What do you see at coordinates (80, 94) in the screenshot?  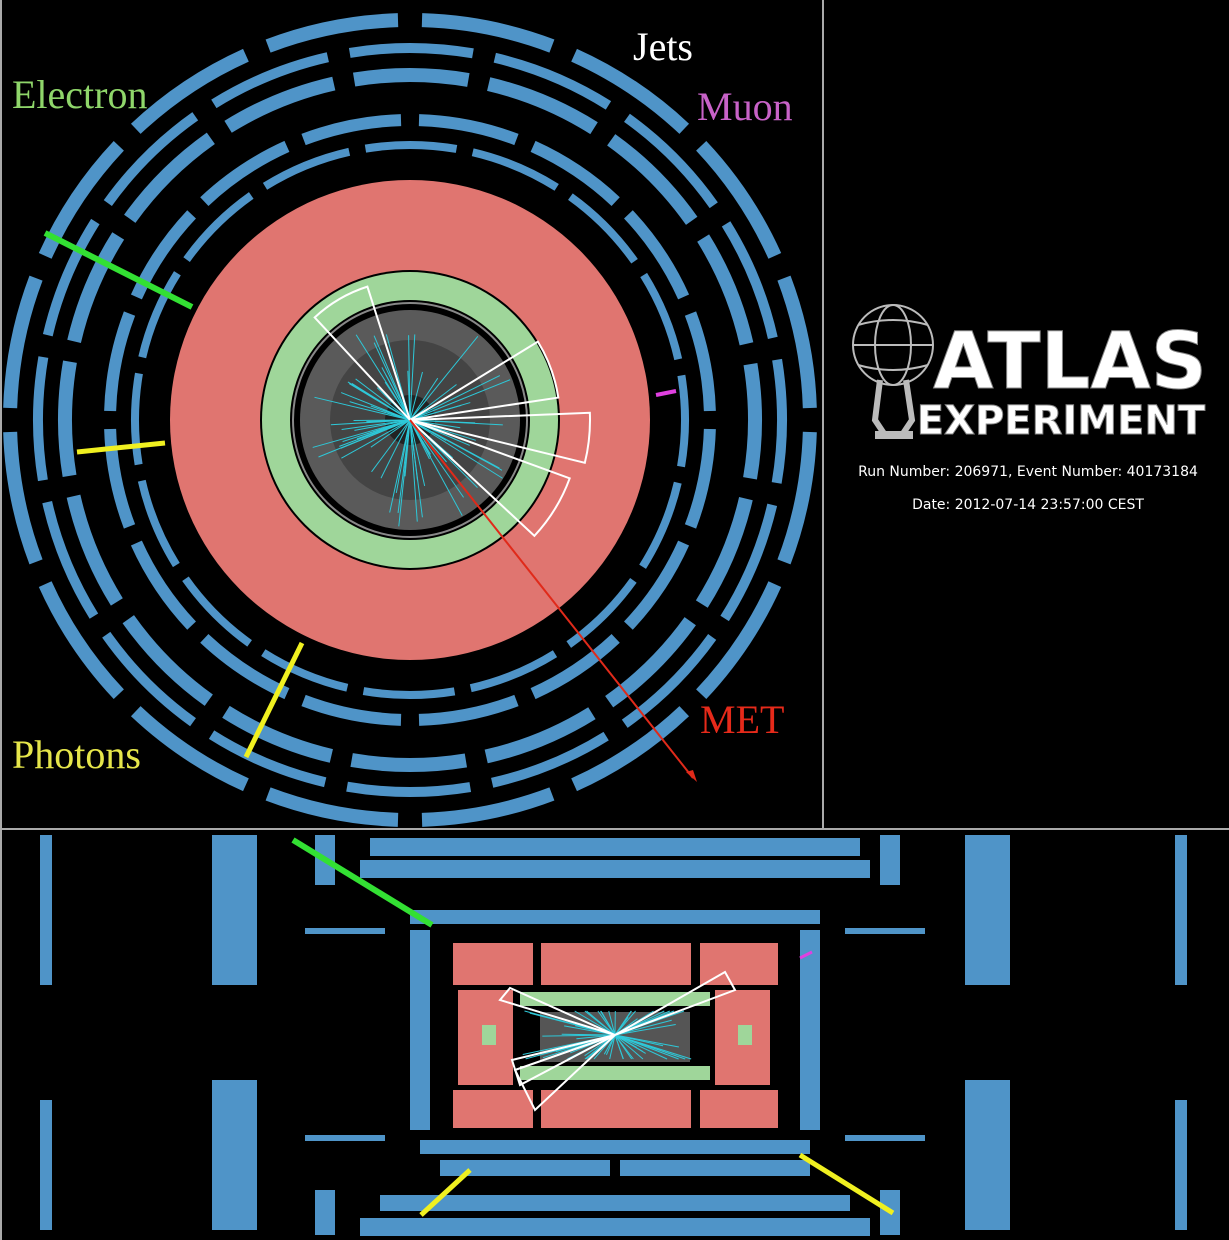 I see `electron-label: Electron` at bounding box center [80, 94].